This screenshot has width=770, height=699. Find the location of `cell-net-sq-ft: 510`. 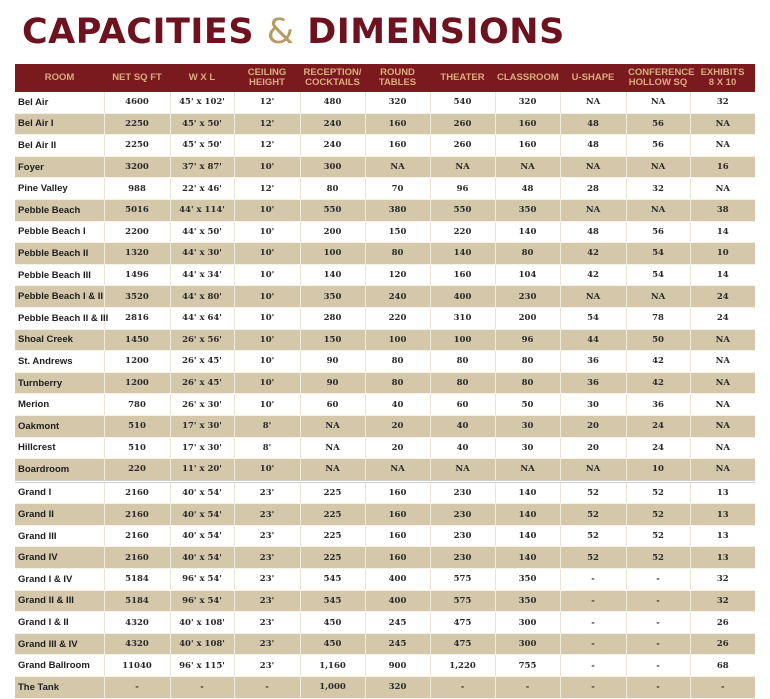

cell-net-sq-ft: 510 is located at coordinates (136, 426).